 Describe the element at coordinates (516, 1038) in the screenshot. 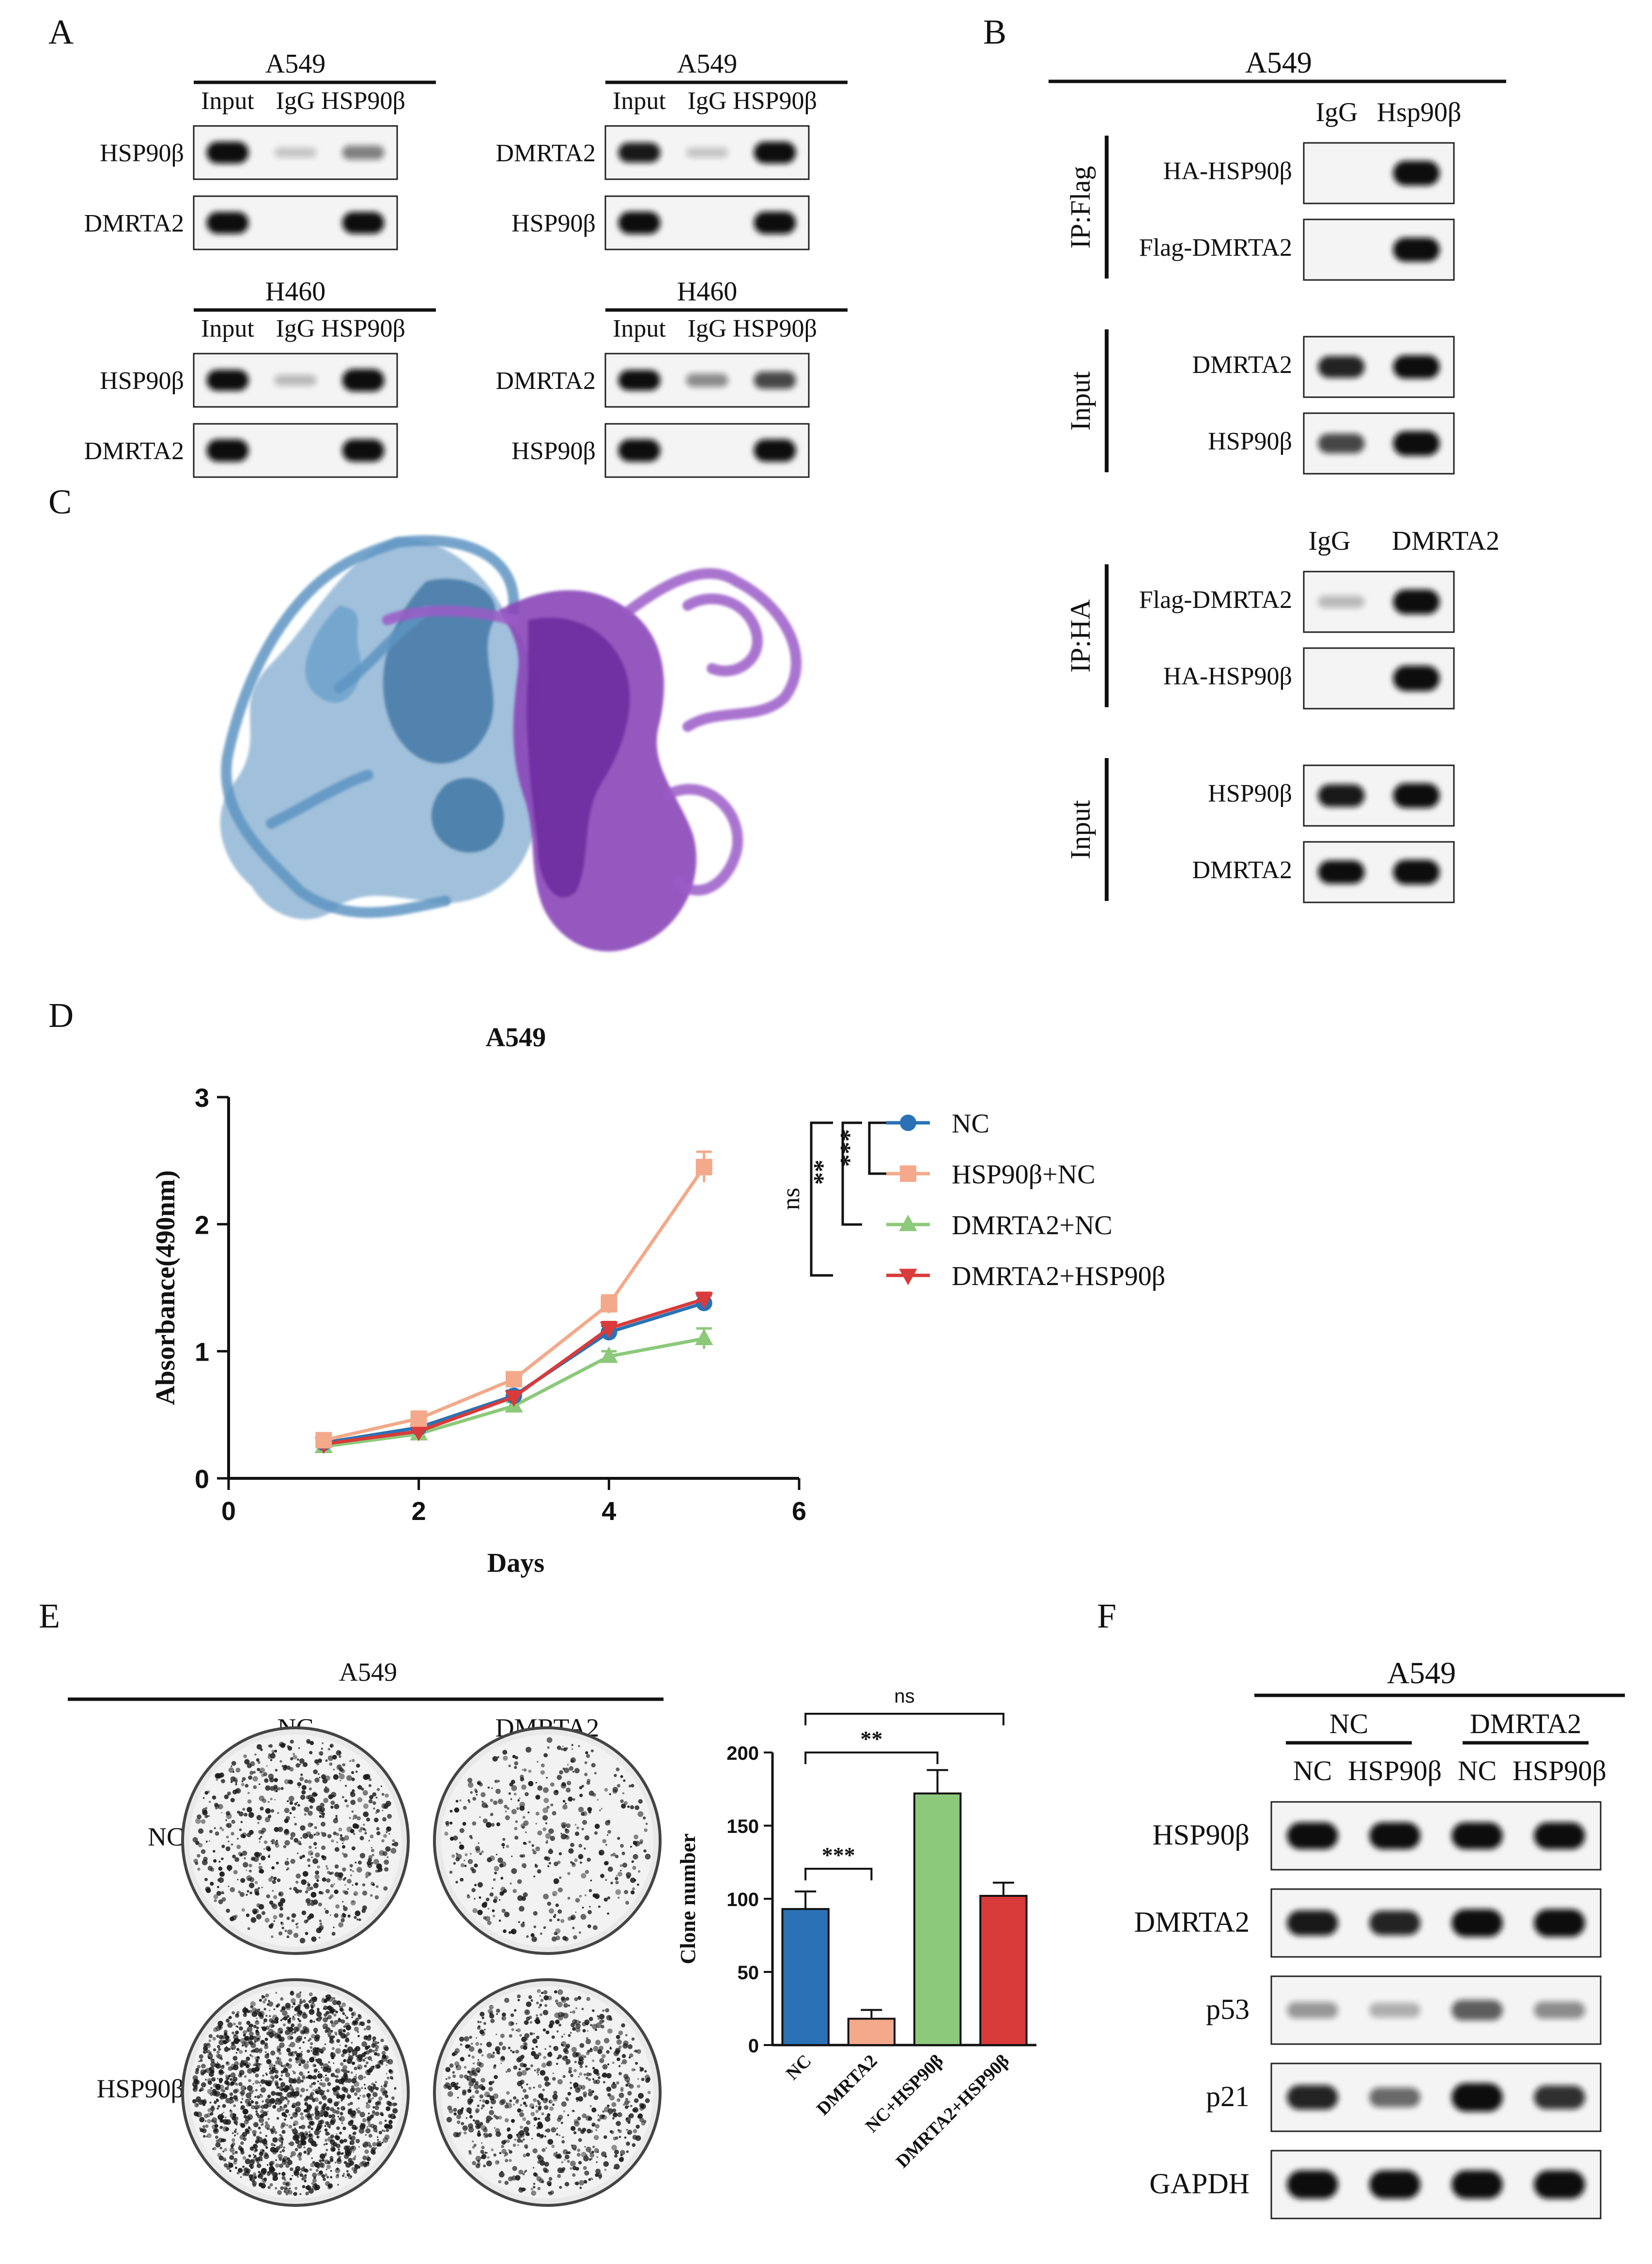

I see `chart-title: A549` at that location.